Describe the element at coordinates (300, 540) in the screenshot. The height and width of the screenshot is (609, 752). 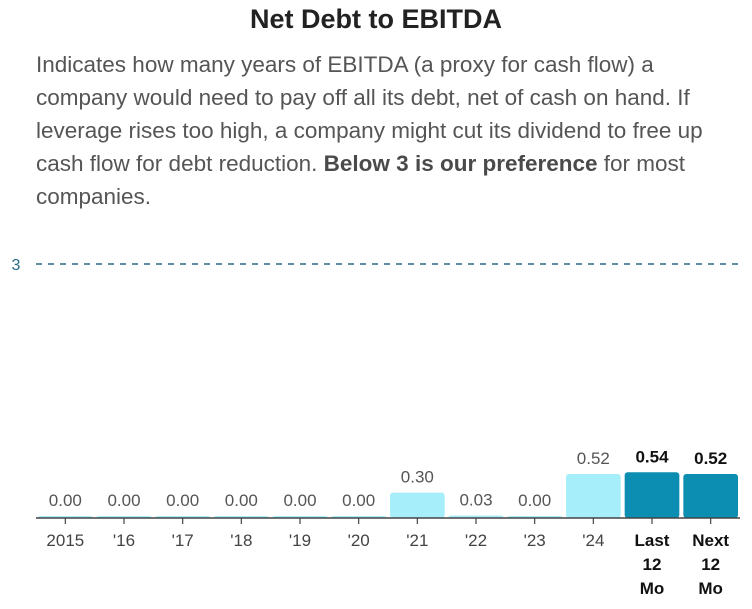
I see `x-tick-label: '19` at that location.